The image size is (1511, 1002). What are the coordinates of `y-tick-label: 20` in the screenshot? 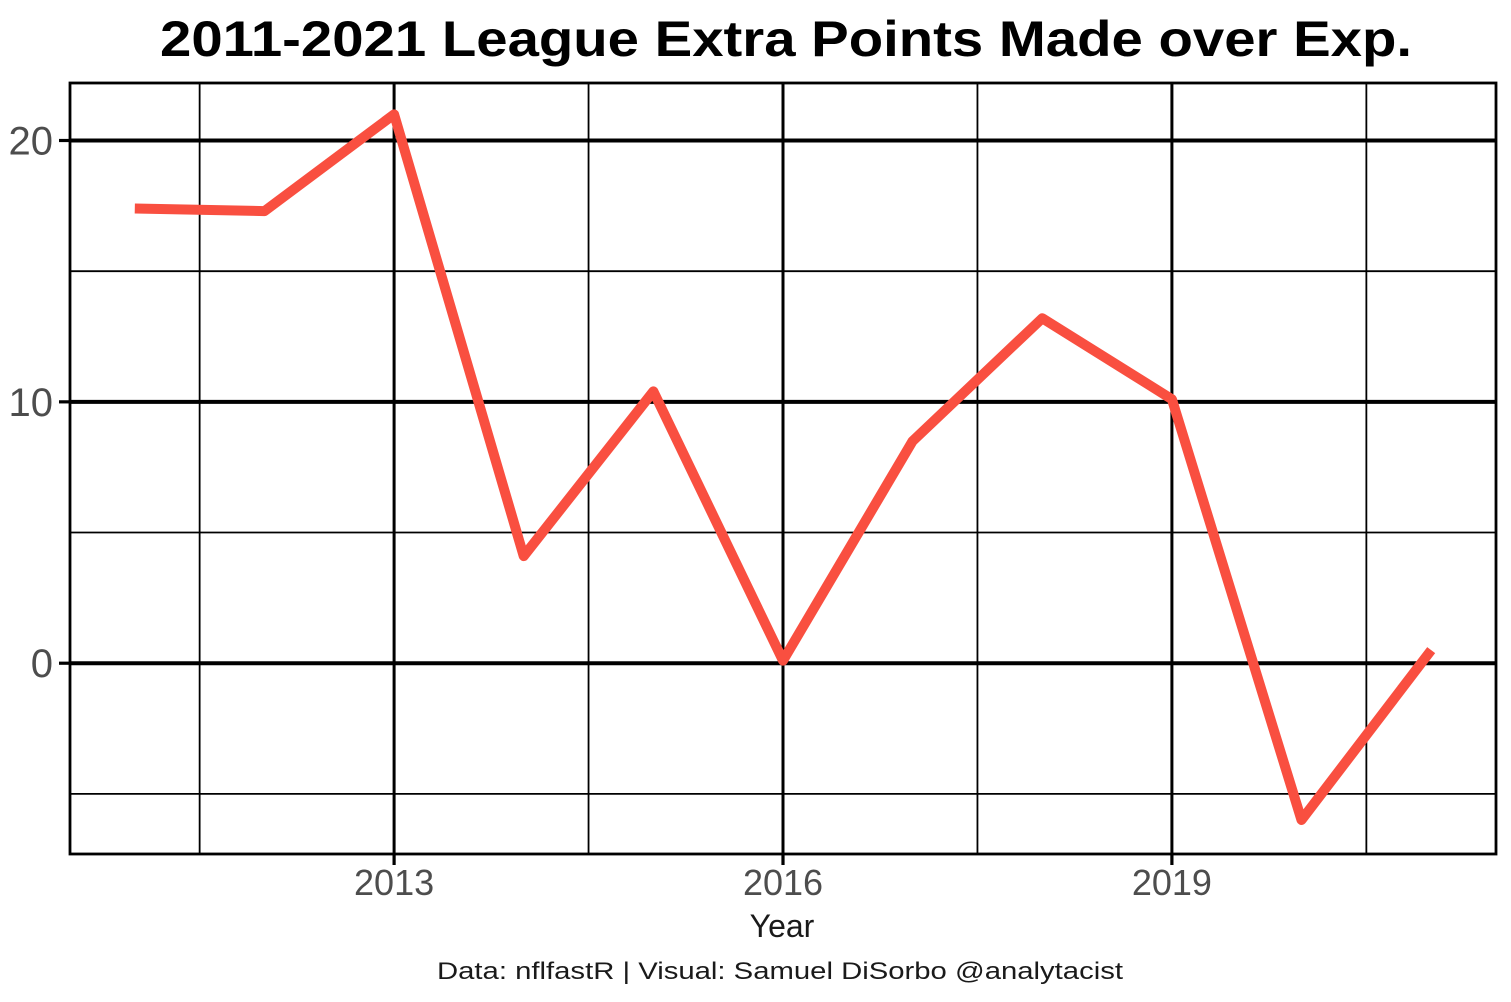 It's located at (31, 141).